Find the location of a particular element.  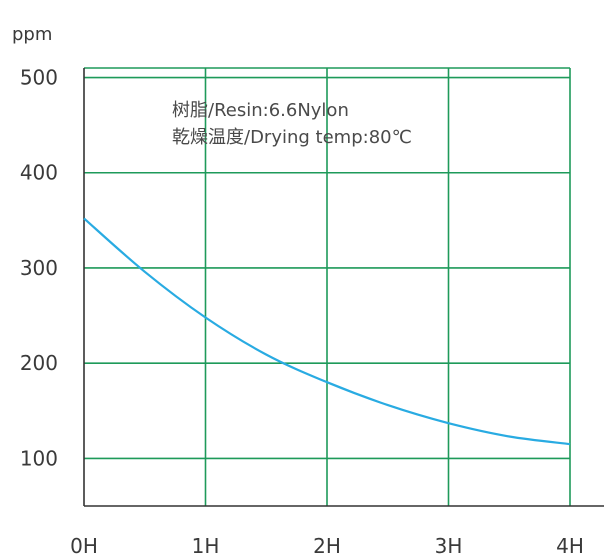

y-tick-labels: 100 200 300 400 500 is located at coordinates (39, 268).